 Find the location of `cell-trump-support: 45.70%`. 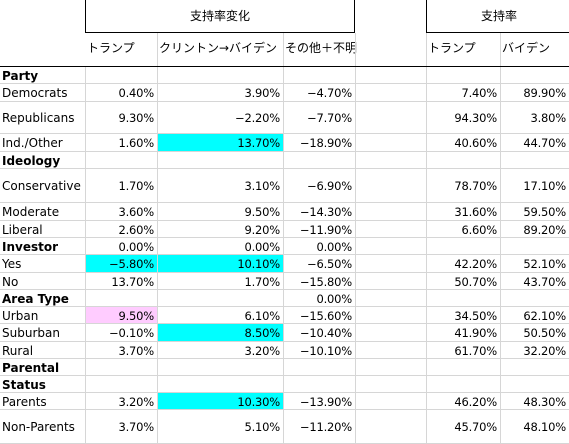

cell-trump-support: 45.70% is located at coordinates (475, 427).